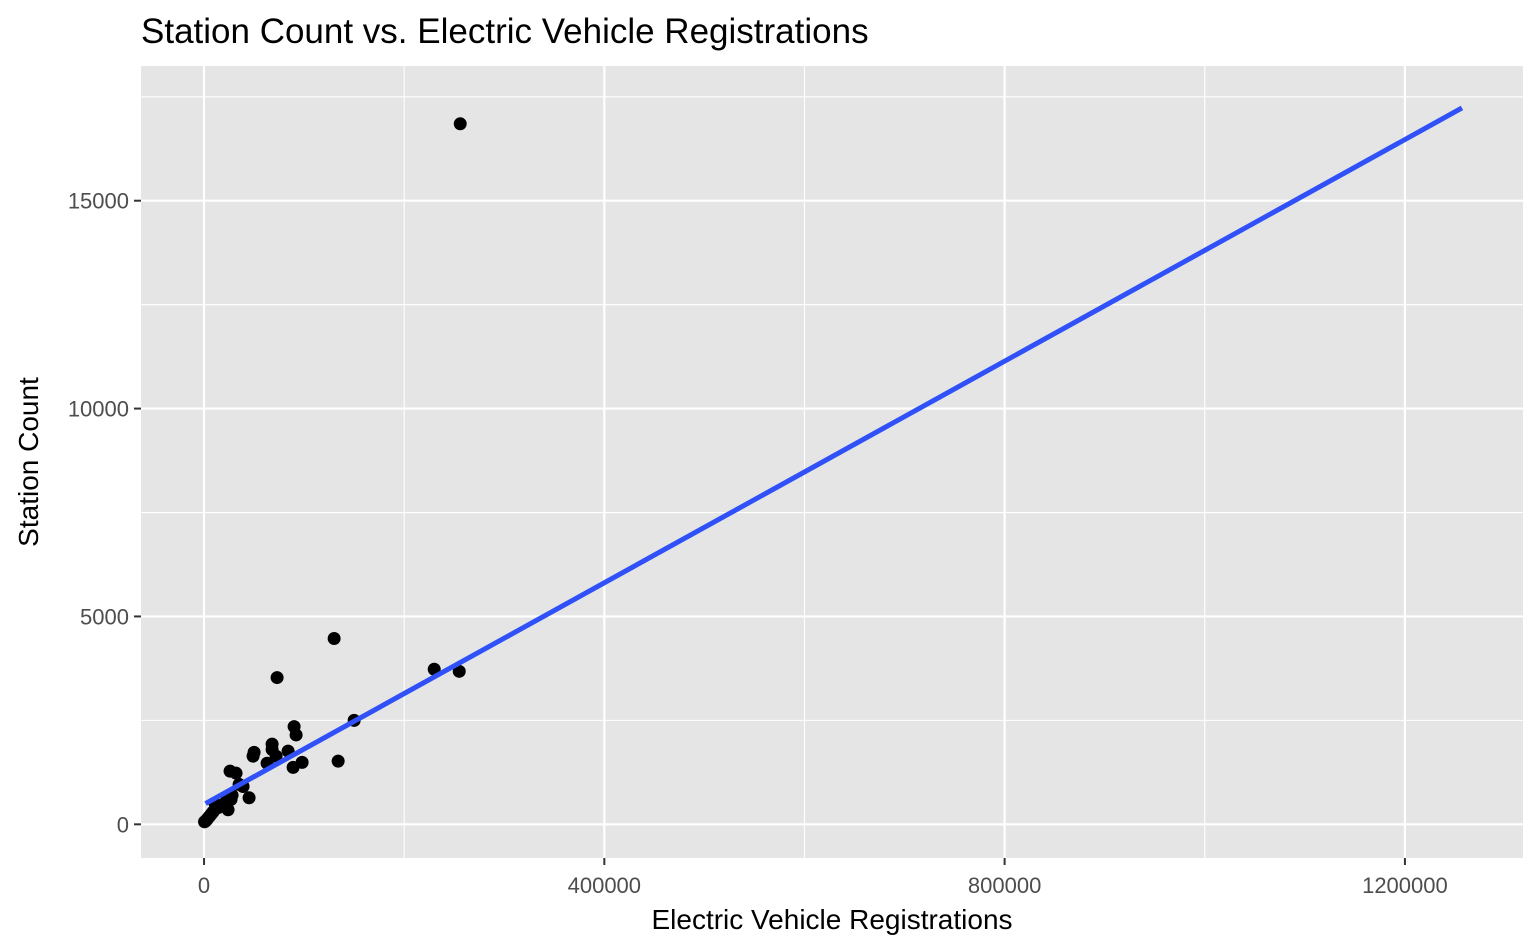 The image size is (1540, 951). I want to click on x-tick-label: 800000, so click(1004, 885).